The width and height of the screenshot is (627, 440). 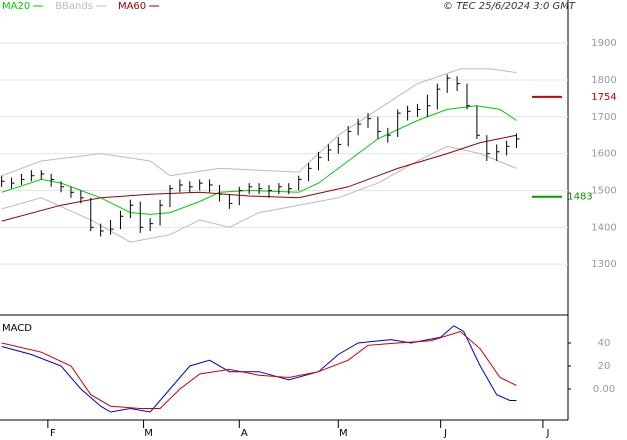 I want to click on y-tick-label: 0.00, so click(x=604, y=389).